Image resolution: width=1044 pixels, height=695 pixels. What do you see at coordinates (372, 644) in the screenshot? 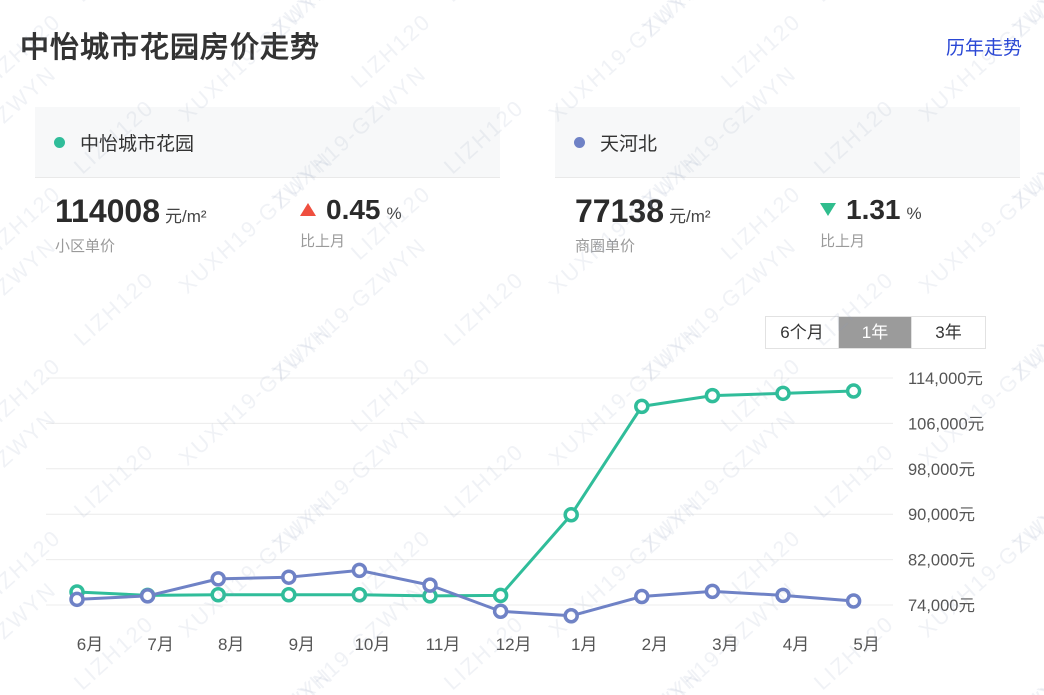
I see `x-axis-label: 10月` at bounding box center [372, 644].